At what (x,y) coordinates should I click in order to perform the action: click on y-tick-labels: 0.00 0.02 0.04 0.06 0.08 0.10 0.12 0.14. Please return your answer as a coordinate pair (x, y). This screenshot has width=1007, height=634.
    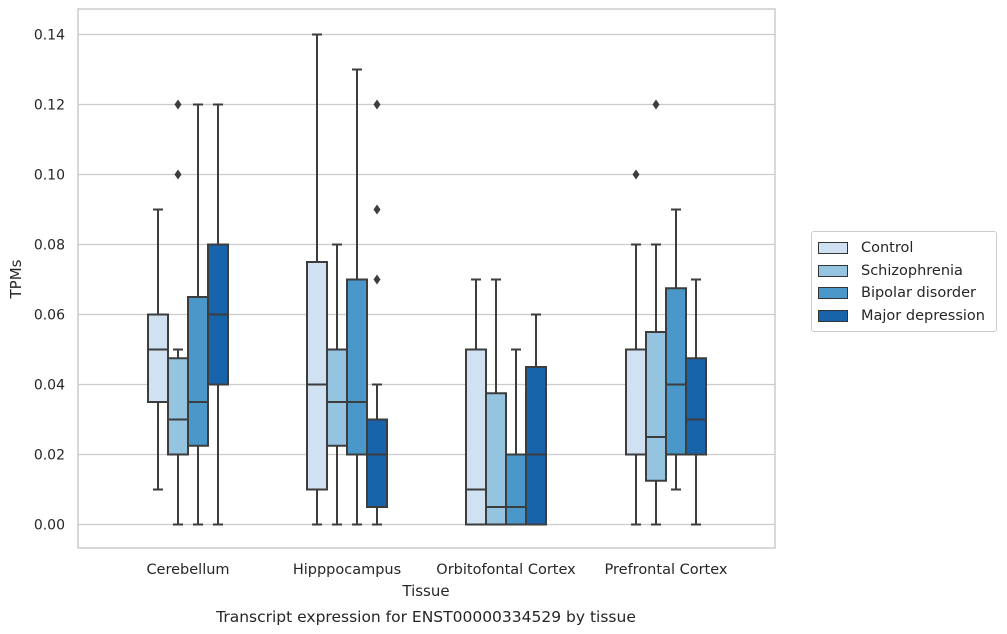
    Looking at the image, I should click on (49, 281).